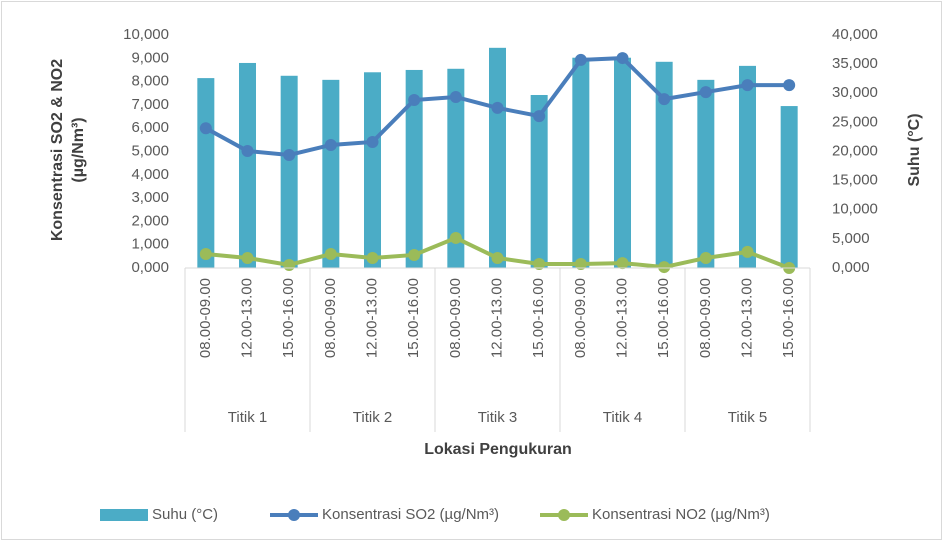  What do you see at coordinates (150, 81) in the screenshot?
I see `y-tick-label: 8,000` at bounding box center [150, 81].